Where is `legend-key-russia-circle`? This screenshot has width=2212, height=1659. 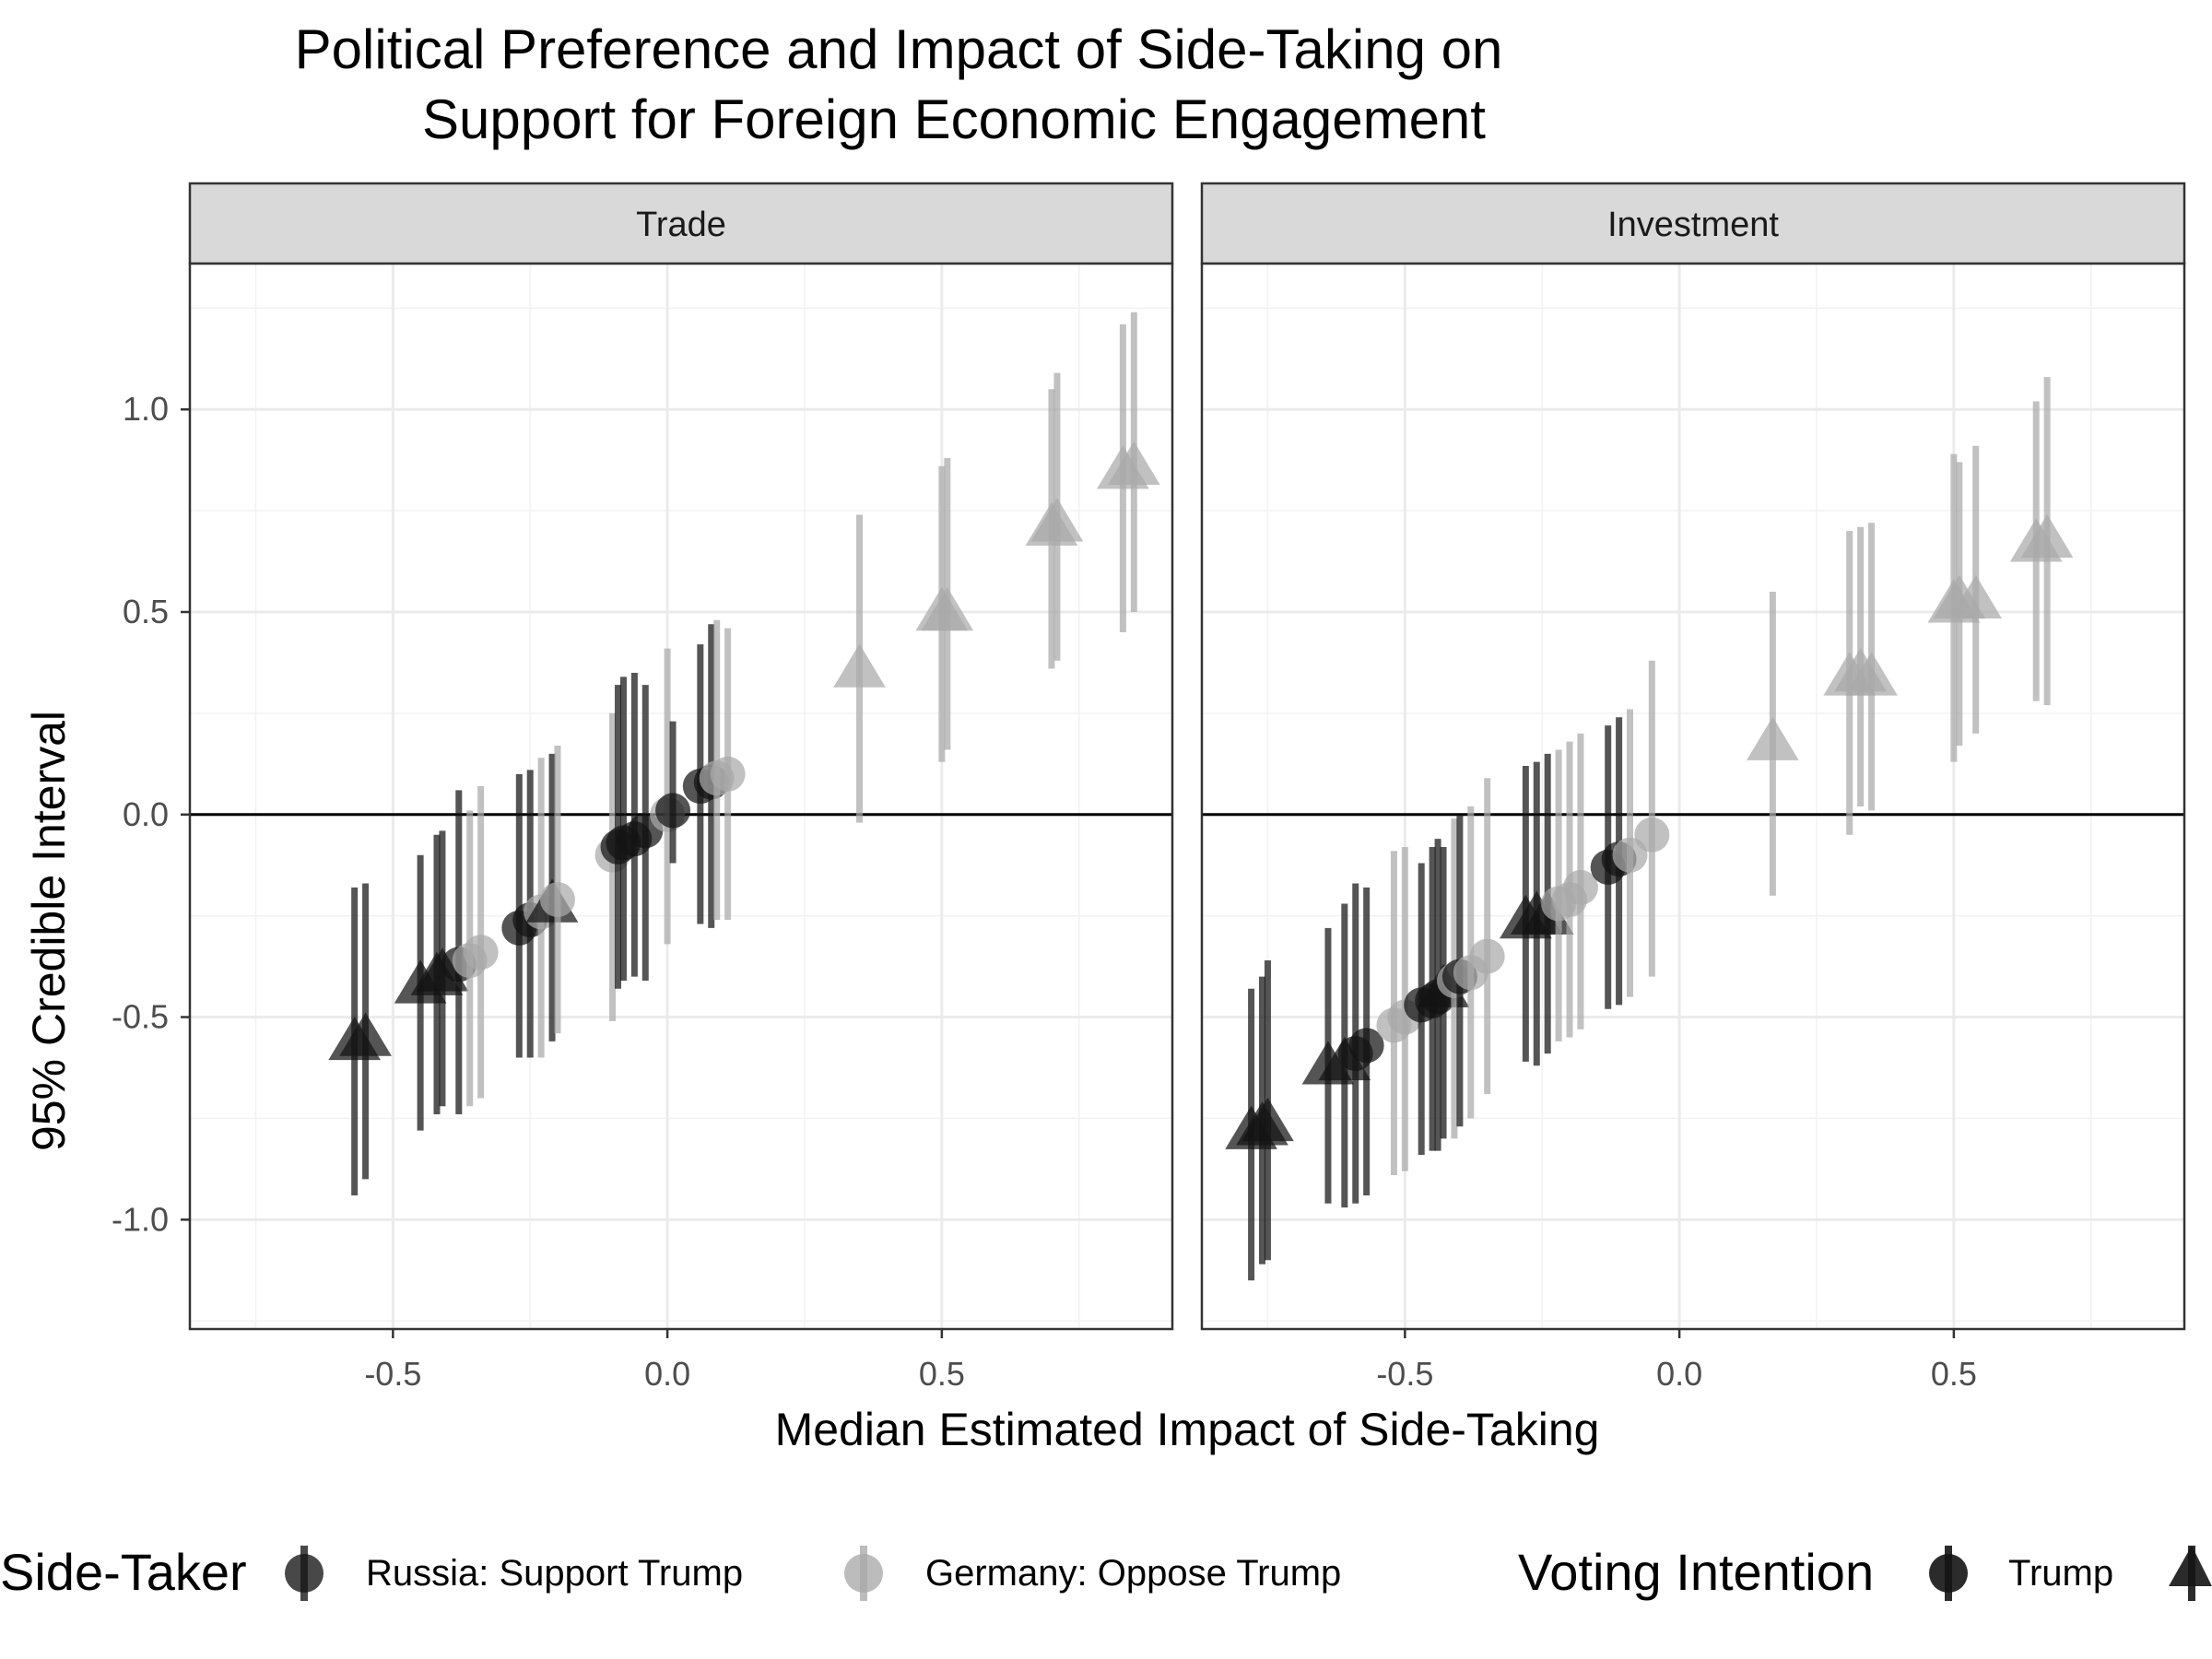 legend-key-russia-circle is located at coordinates (304, 1573).